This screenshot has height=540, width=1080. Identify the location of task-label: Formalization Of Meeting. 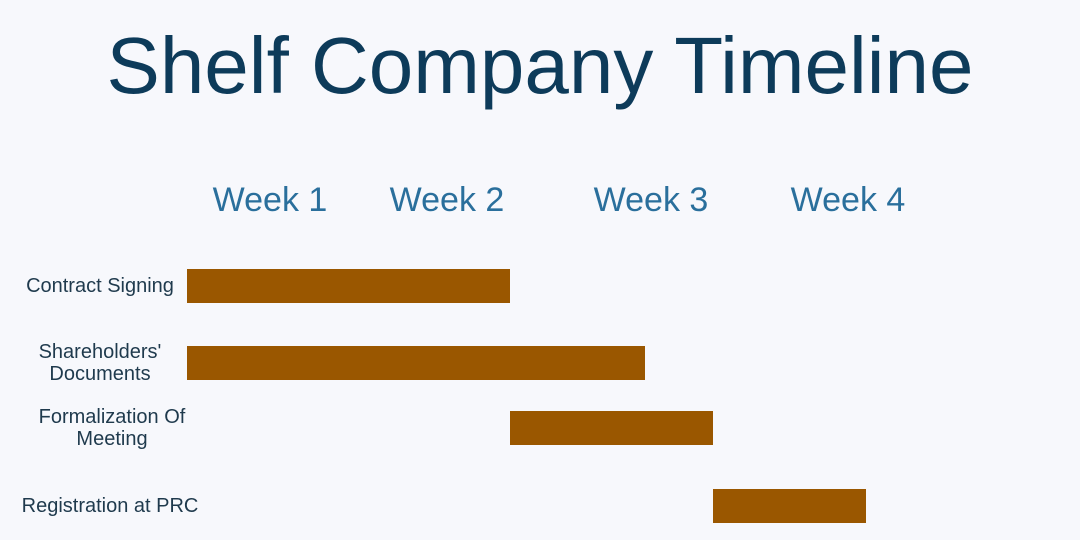
(112, 428).